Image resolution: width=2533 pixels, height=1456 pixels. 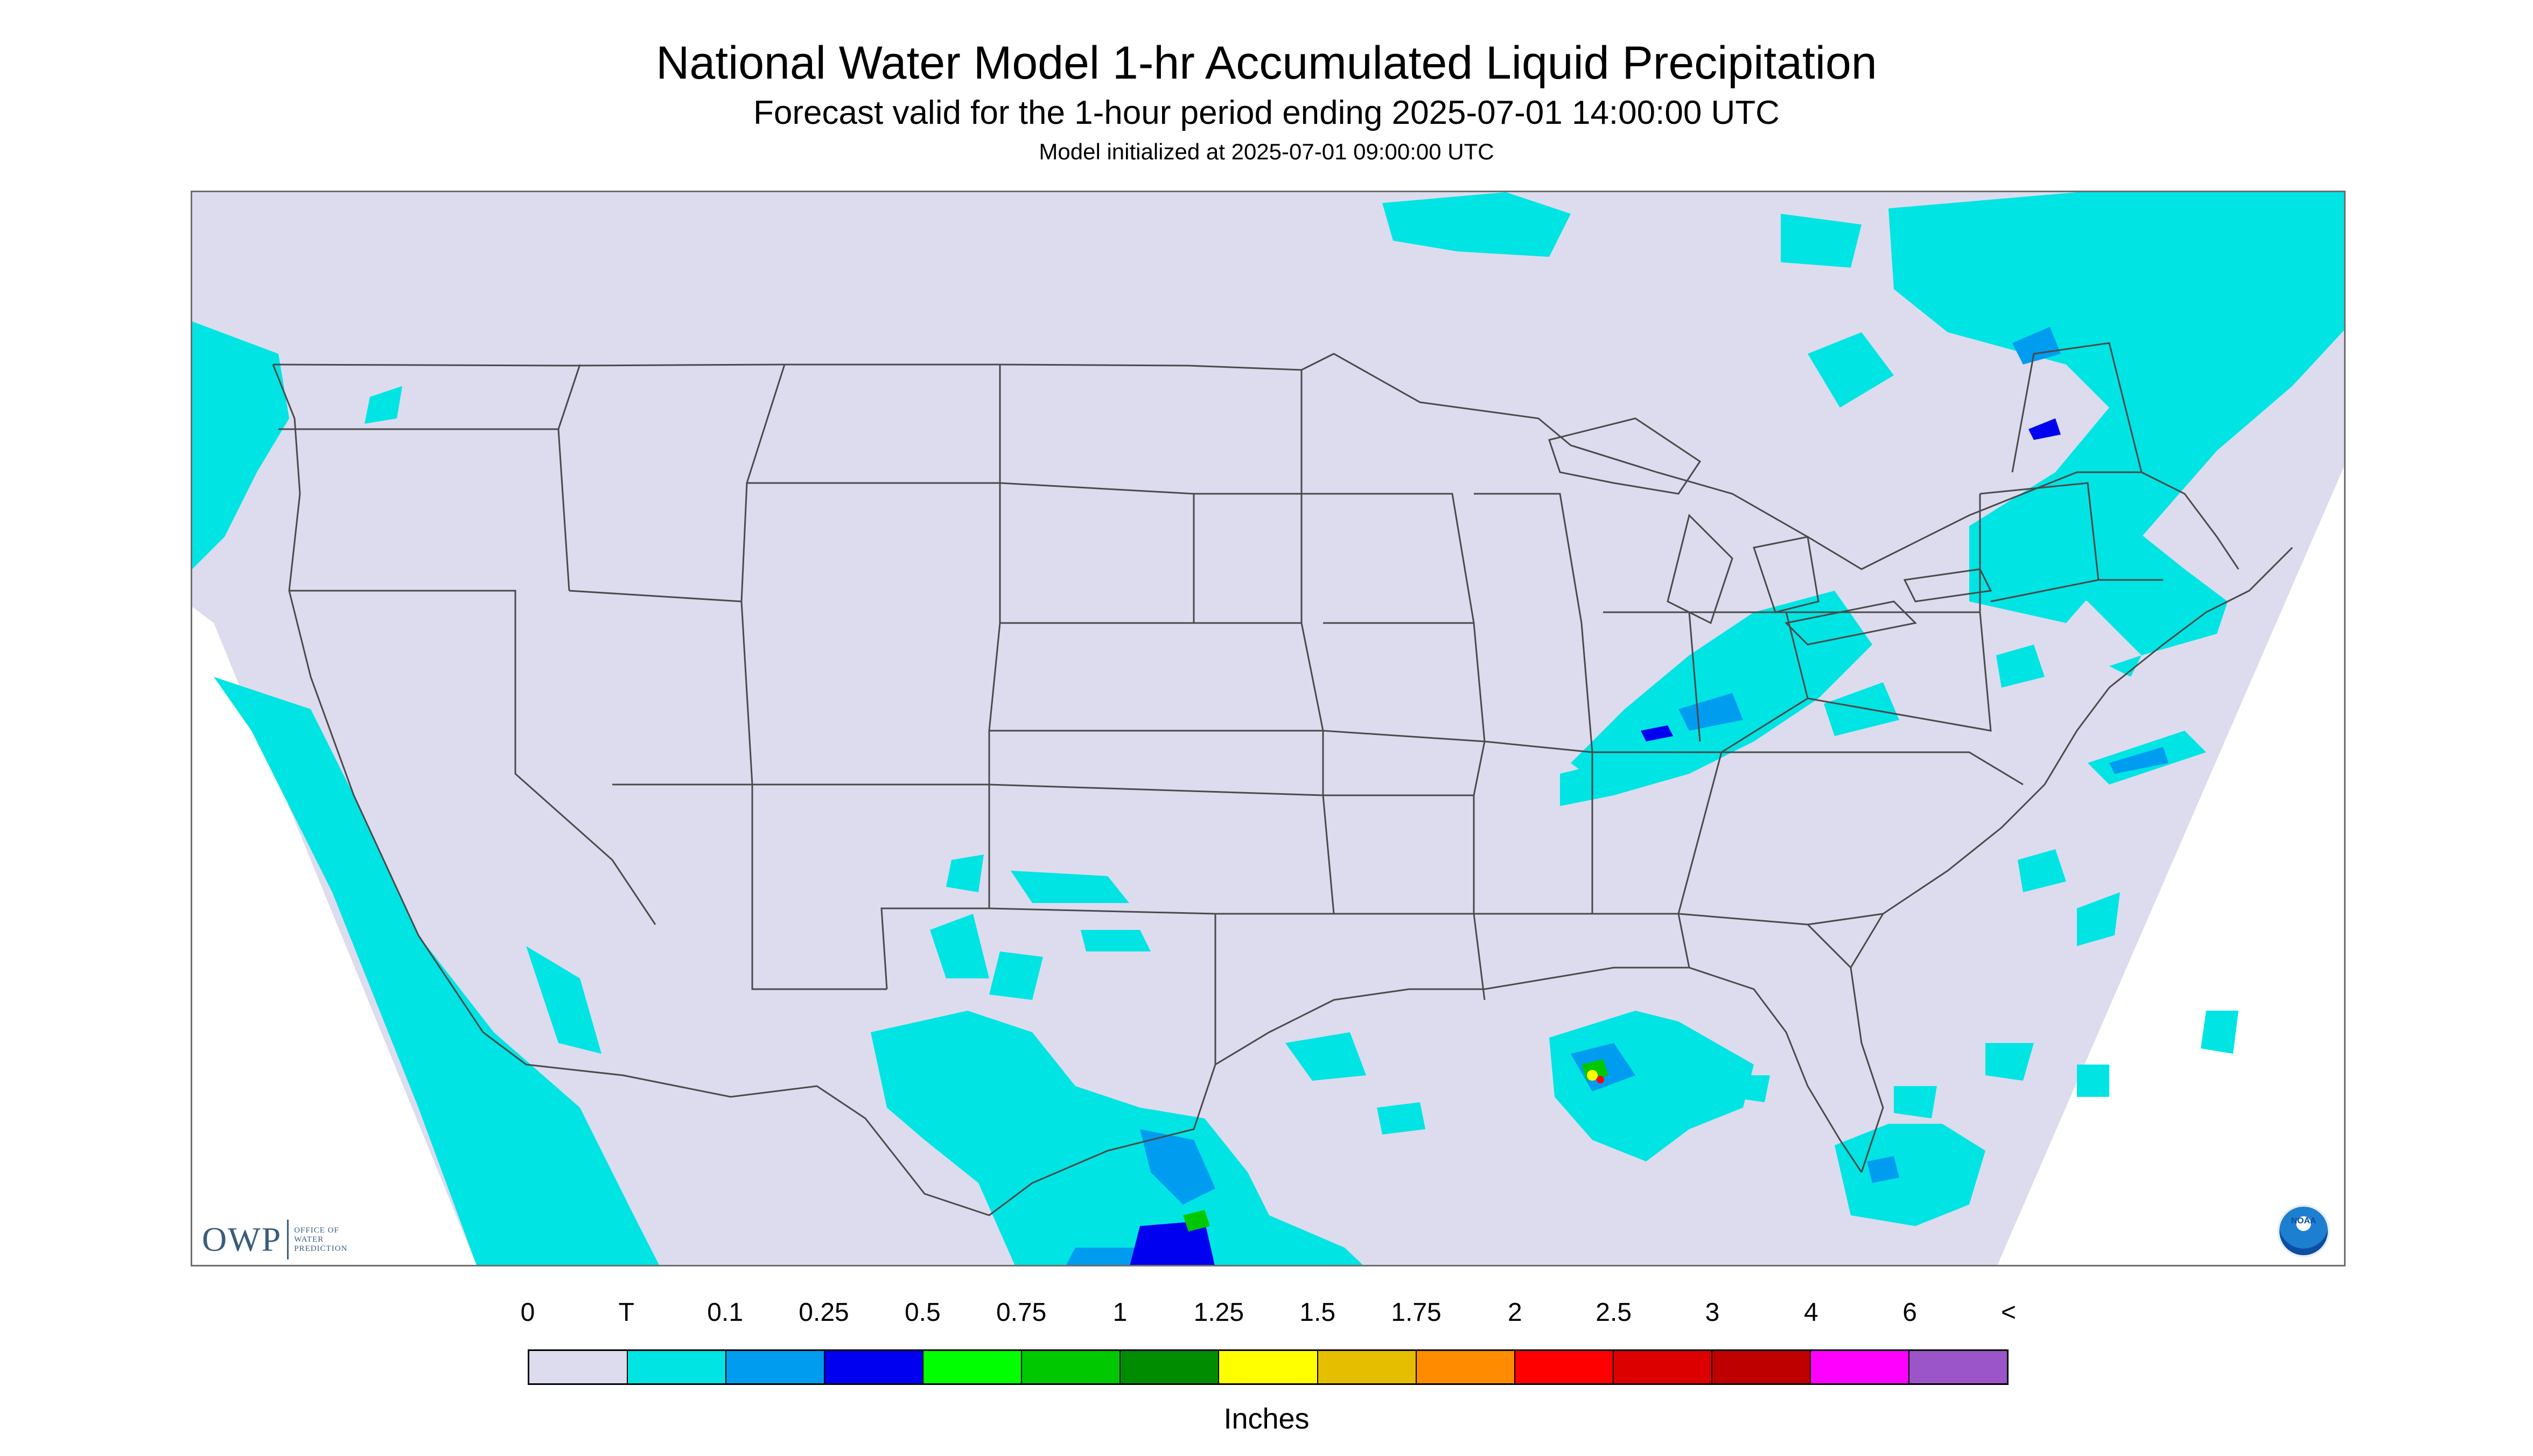 What do you see at coordinates (321, 1239) in the screenshot?
I see `owp-logo-subtext: OFFICE OF WATER PREDICTION` at bounding box center [321, 1239].